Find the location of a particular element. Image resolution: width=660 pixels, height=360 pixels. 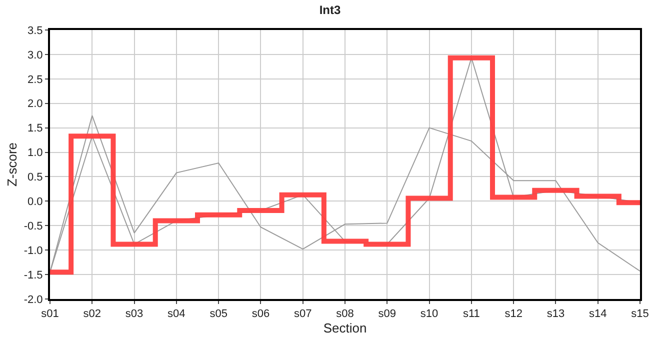

x-tick-label: s05 is located at coordinates (219, 314).